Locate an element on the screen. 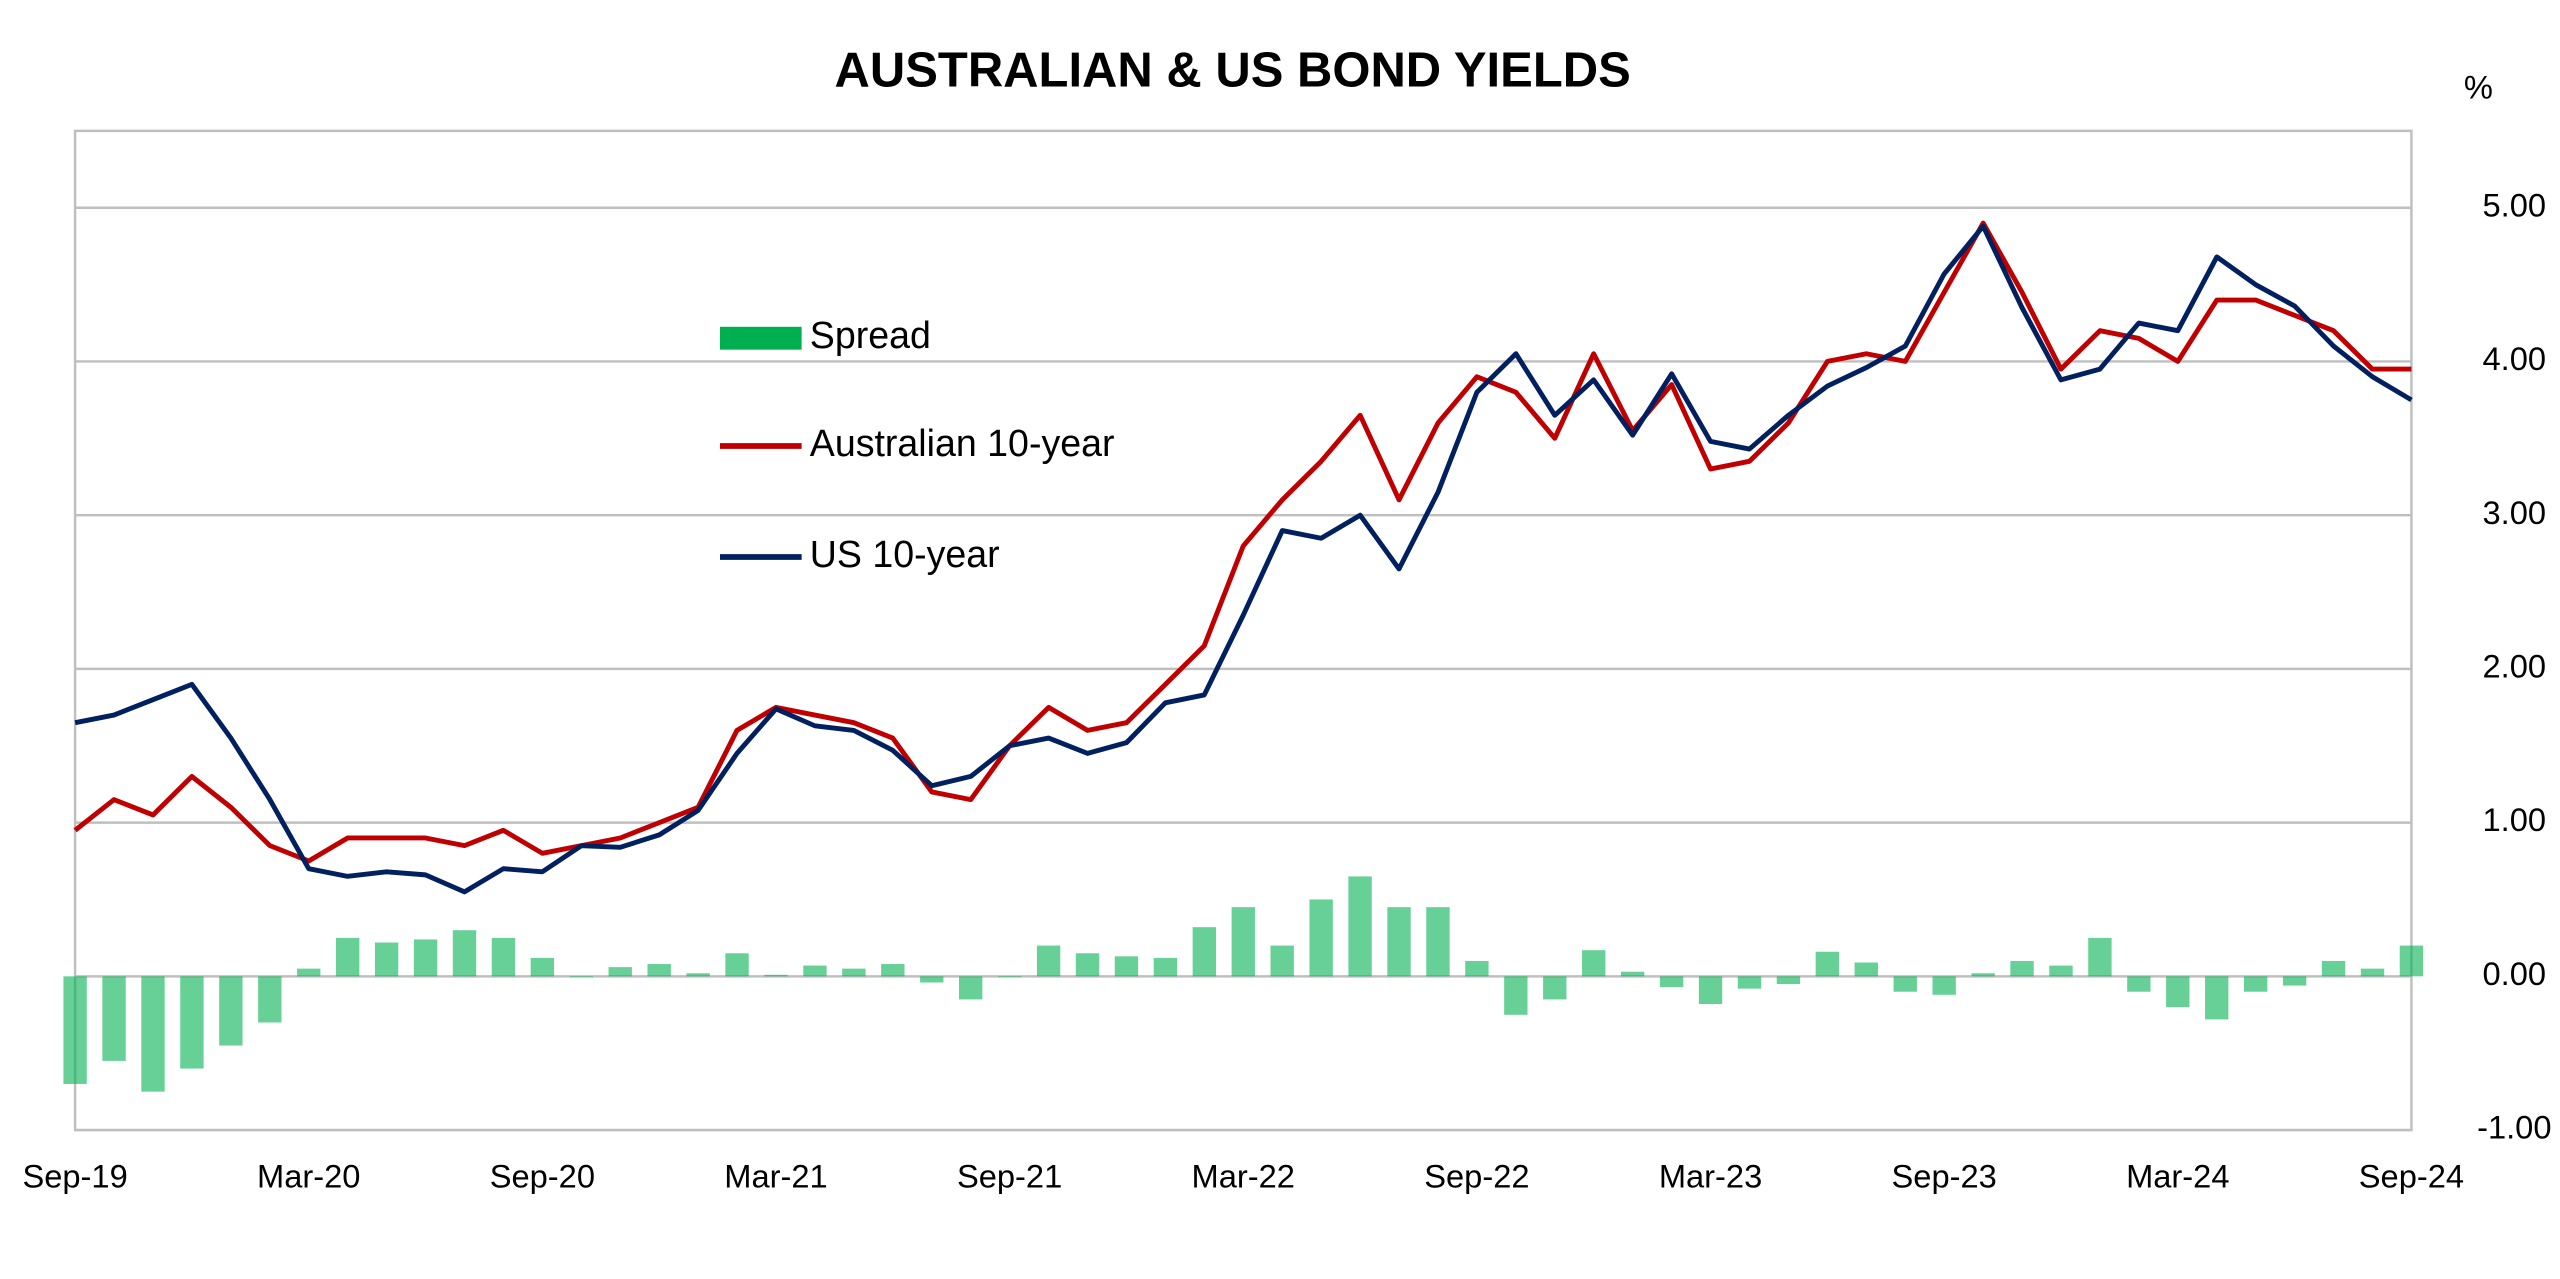  y-tick-label: 5.00 is located at coordinates (2515, 204).